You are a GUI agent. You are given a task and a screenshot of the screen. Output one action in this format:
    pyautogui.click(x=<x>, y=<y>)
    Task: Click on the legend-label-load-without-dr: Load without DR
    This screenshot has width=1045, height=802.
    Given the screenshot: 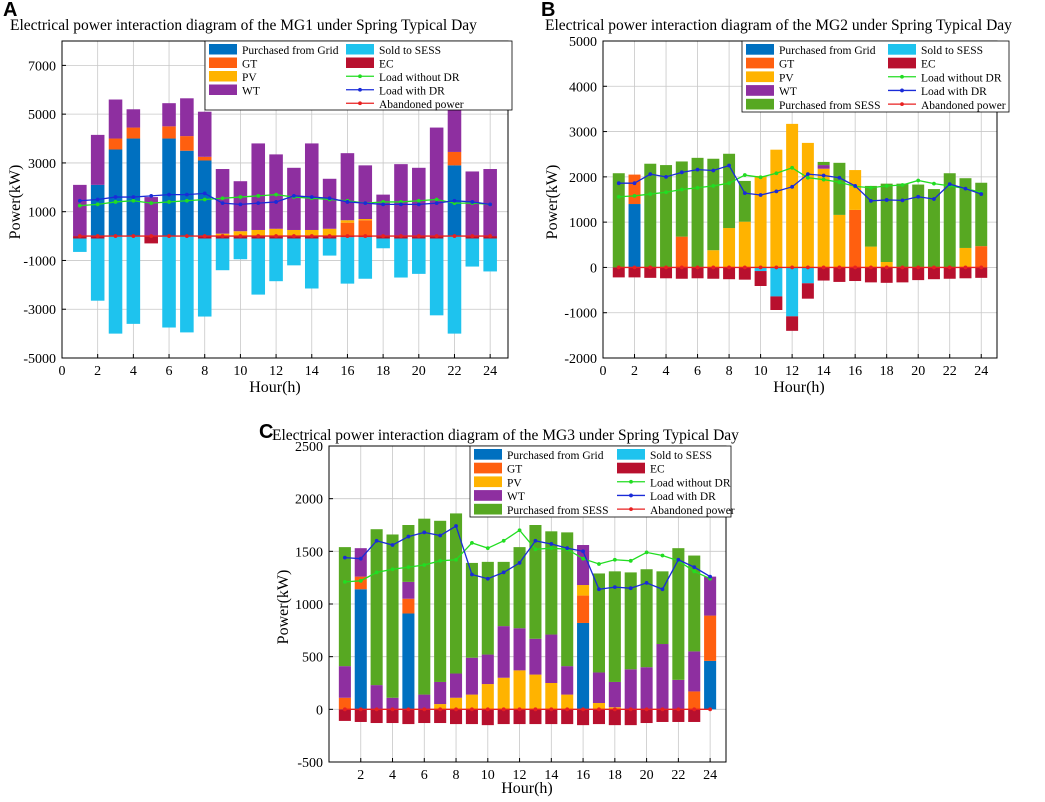 What is the action you would take?
    pyautogui.click(x=690, y=483)
    